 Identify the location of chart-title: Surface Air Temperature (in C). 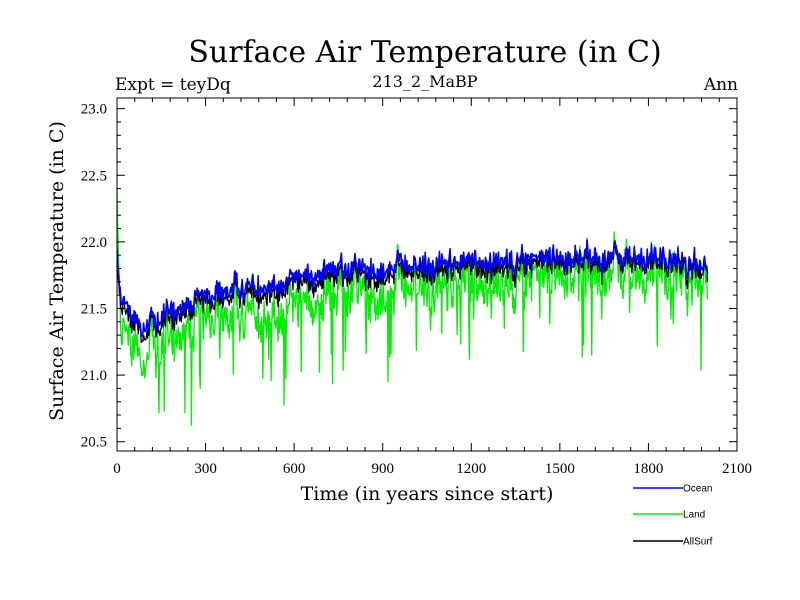
(424, 52).